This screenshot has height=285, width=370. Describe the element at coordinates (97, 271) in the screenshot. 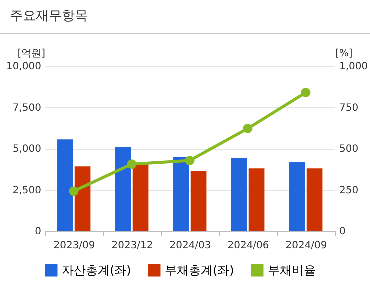

I see `legend-label: 자산총계(좌)` at that location.